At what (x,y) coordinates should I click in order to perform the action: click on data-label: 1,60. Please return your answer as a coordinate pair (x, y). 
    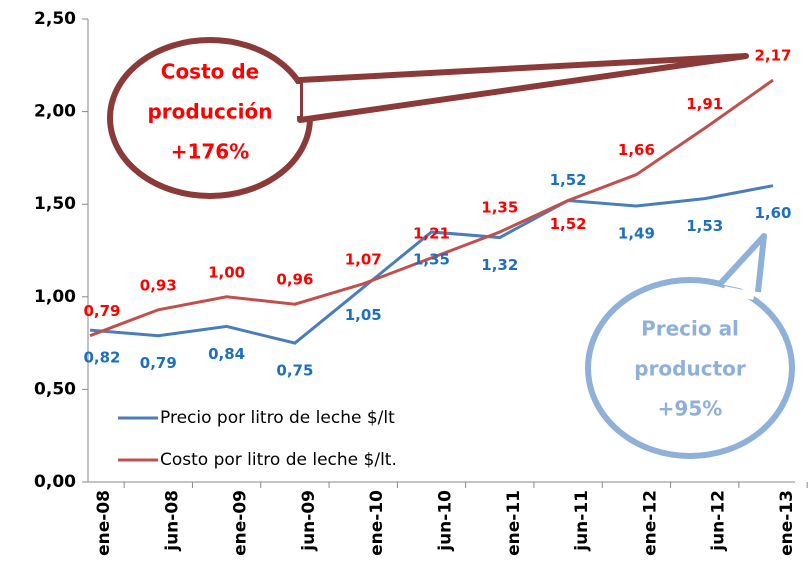
    Looking at the image, I should click on (772, 213).